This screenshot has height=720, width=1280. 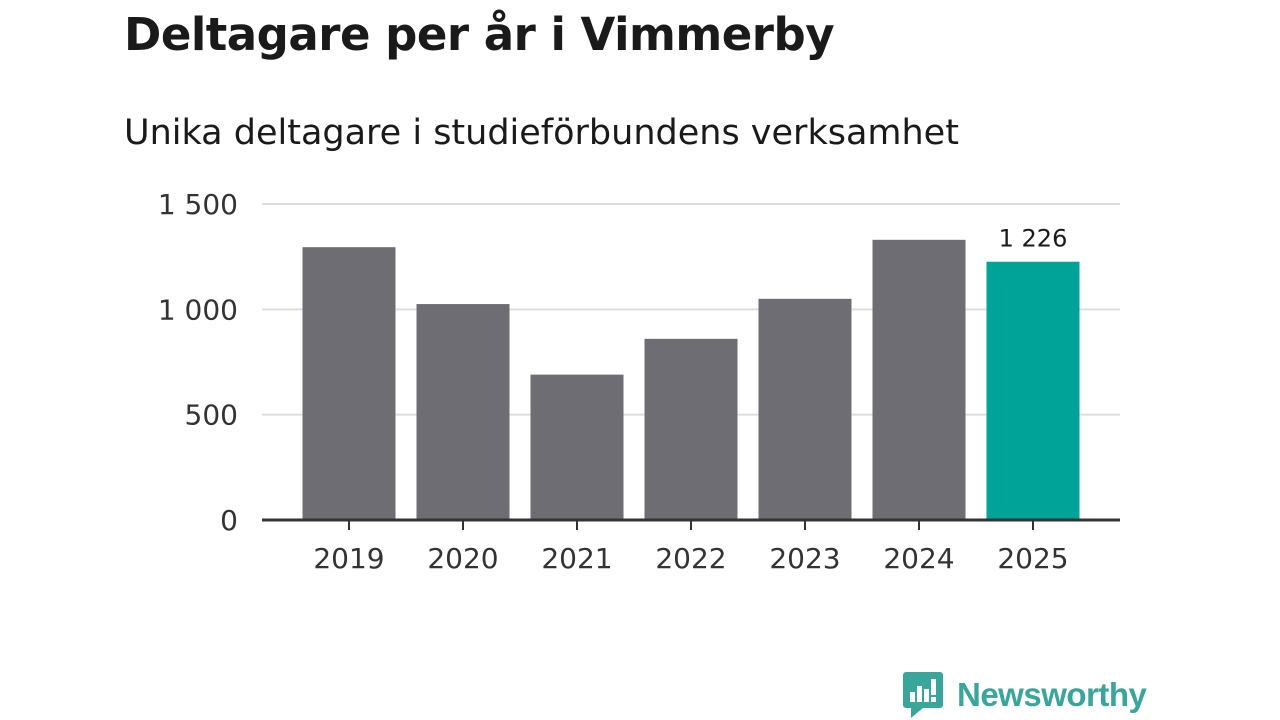 What do you see at coordinates (690, 558) in the screenshot?
I see `x-tick-label: 2022` at bounding box center [690, 558].